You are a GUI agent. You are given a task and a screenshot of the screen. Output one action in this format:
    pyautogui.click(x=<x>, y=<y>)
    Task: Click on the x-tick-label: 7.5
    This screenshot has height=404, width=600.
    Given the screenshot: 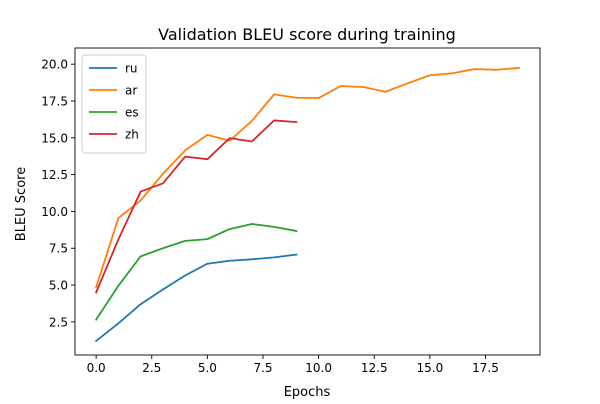 What is the action you would take?
    pyautogui.click(x=262, y=368)
    